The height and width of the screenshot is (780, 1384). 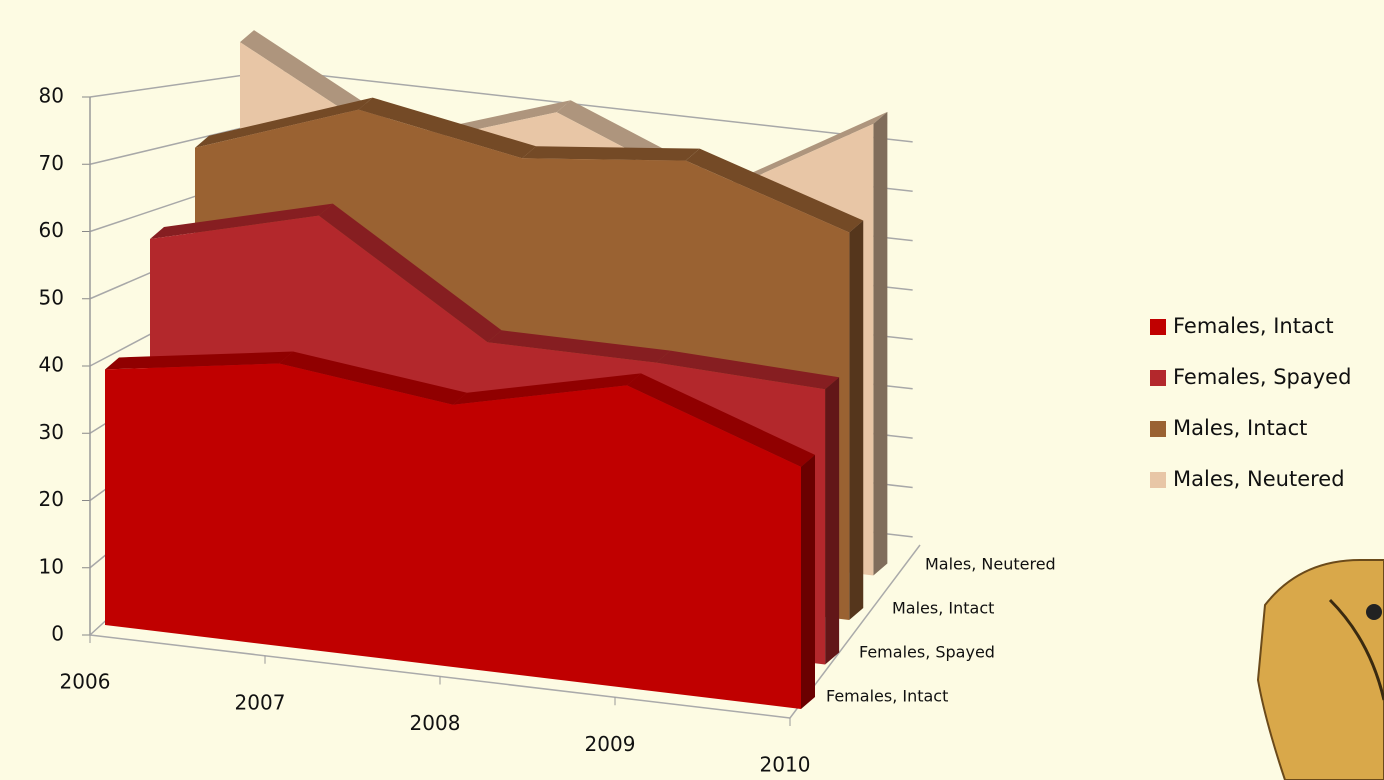 I want to click on x-tick-label: 2009, so click(x=610, y=744).